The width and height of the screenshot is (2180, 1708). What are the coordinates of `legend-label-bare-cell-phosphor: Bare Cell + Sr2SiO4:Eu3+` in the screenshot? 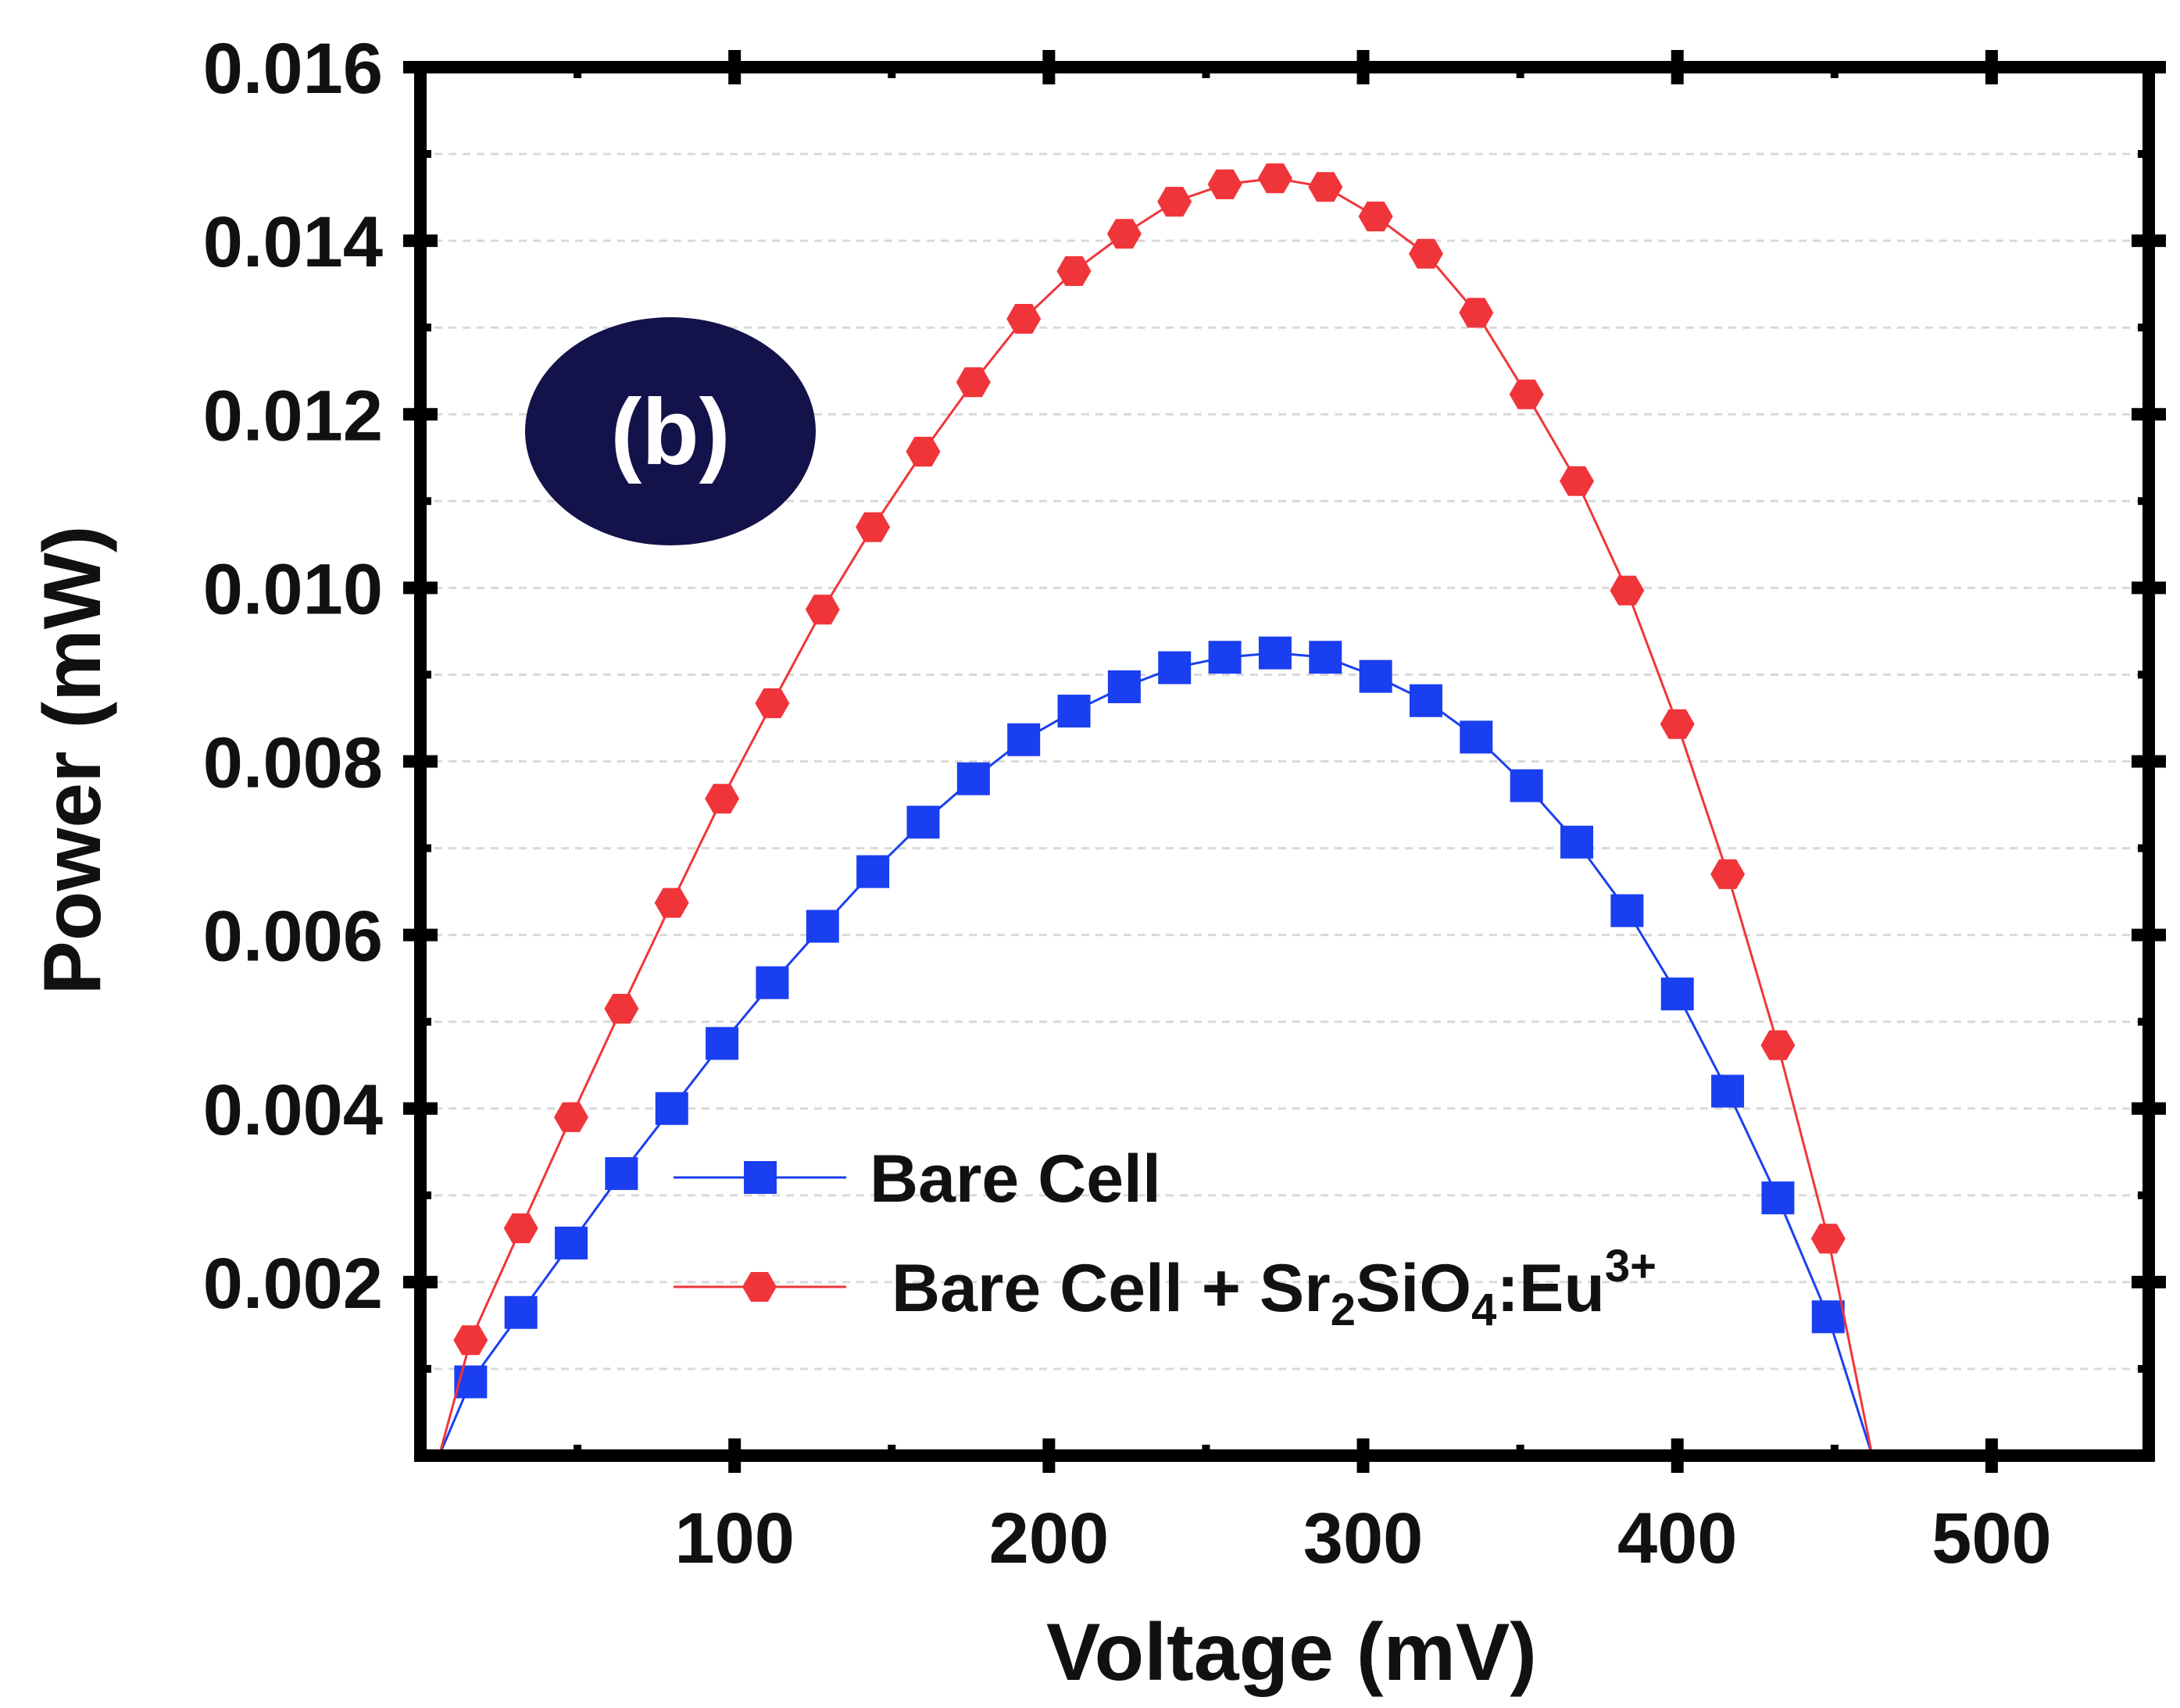 It's located at (1274, 1288).